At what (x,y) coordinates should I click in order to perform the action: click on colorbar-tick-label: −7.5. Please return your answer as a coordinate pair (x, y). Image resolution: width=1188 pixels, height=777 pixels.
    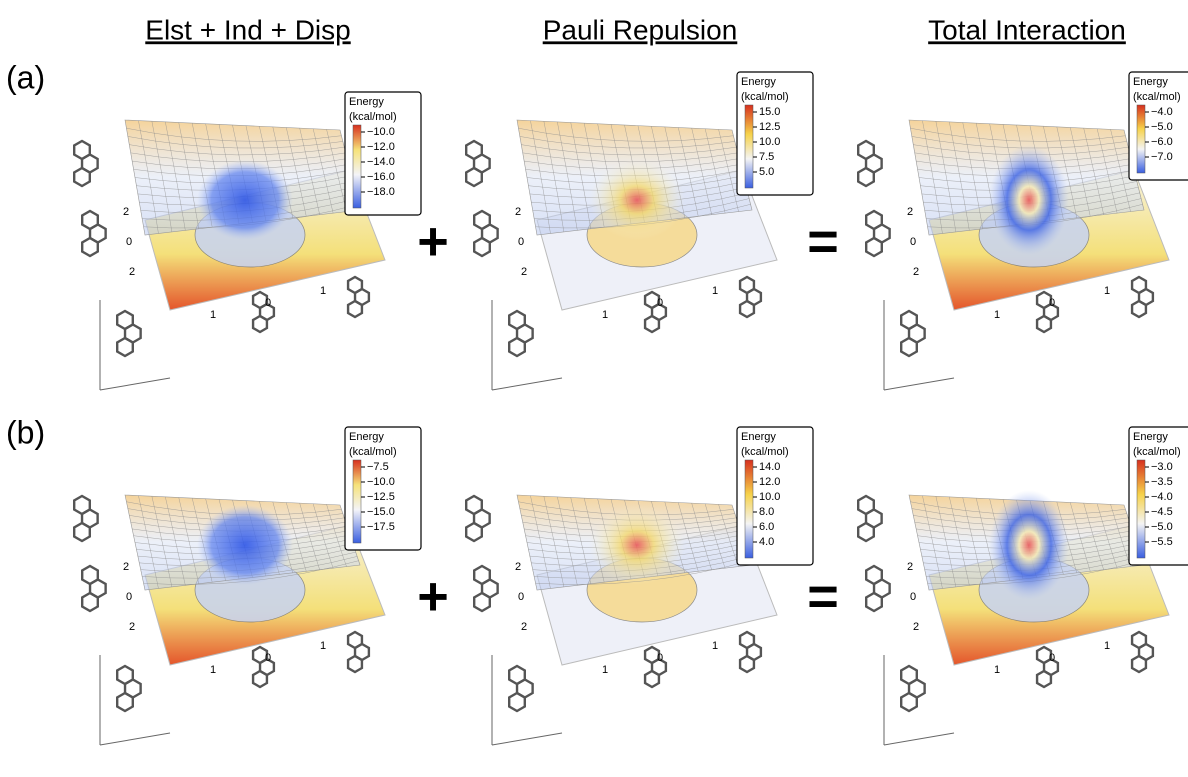
    Looking at the image, I should click on (378, 467).